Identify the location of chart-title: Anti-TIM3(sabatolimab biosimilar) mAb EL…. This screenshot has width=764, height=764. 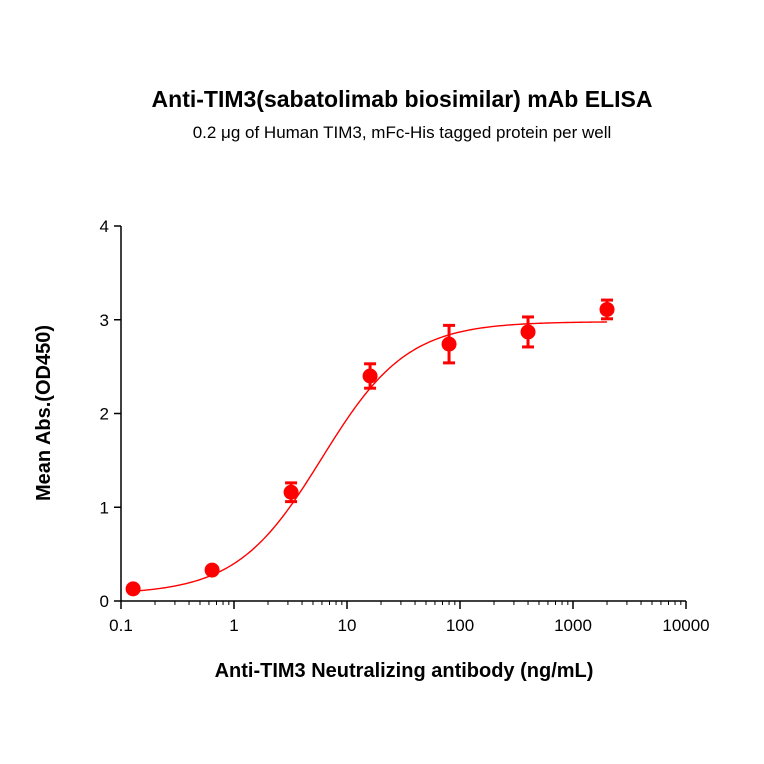
(402, 99).